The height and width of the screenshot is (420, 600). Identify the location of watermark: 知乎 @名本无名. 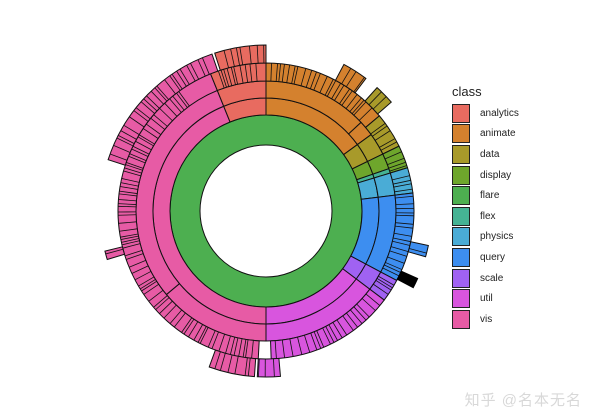
(523, 400).